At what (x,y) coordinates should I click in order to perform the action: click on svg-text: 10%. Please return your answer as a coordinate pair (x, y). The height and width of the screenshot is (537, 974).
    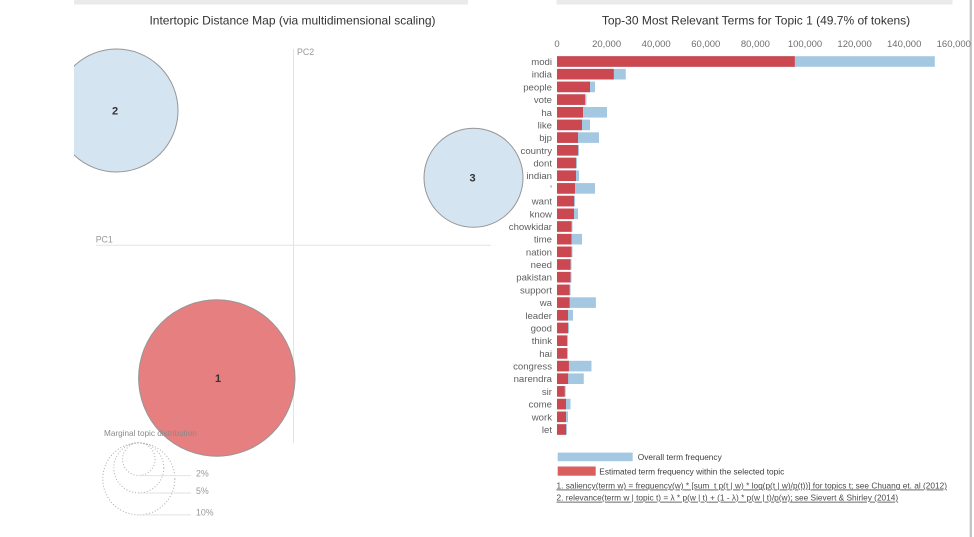
    Looking at the image, I should click on (205, 513).